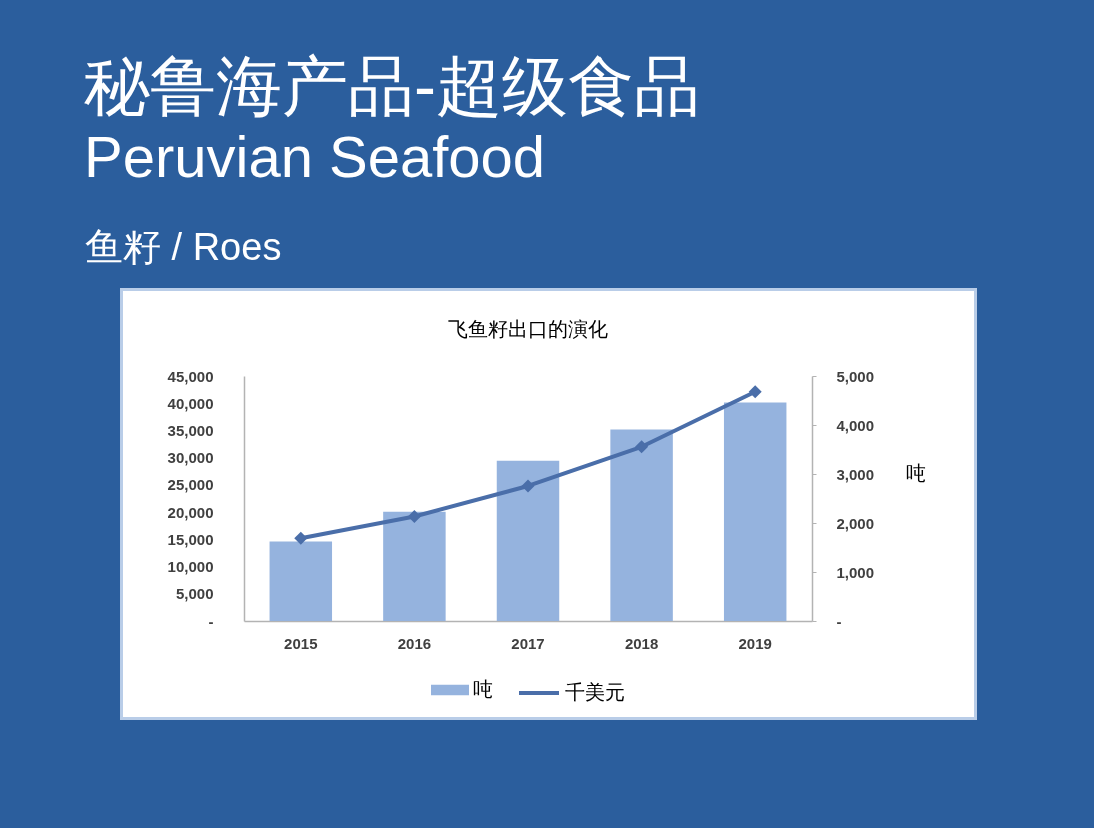 The width and height of the screenshot is (1094, 828). What do you see at coordinates (855, 425) in the screenshot?
I see `y2-tick-label: 4,000` at bounding box center [855, 425].